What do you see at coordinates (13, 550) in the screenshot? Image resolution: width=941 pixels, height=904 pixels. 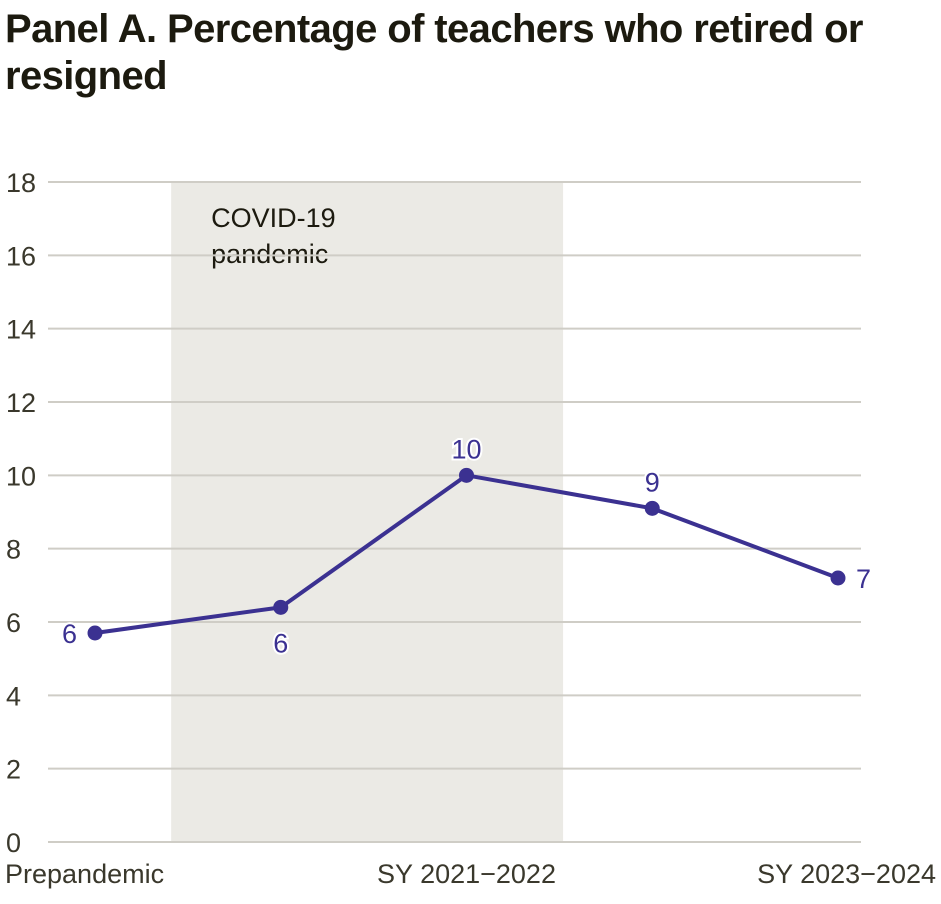 I see `y-tick-label: 8` at bounding box center [13, 550].